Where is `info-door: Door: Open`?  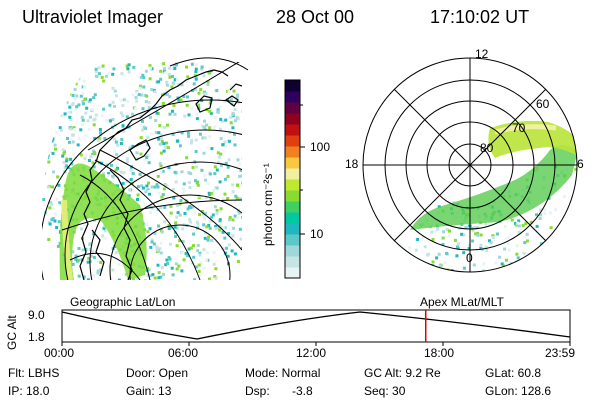 info-door: Door: Open is located at coordinates (157, 373).